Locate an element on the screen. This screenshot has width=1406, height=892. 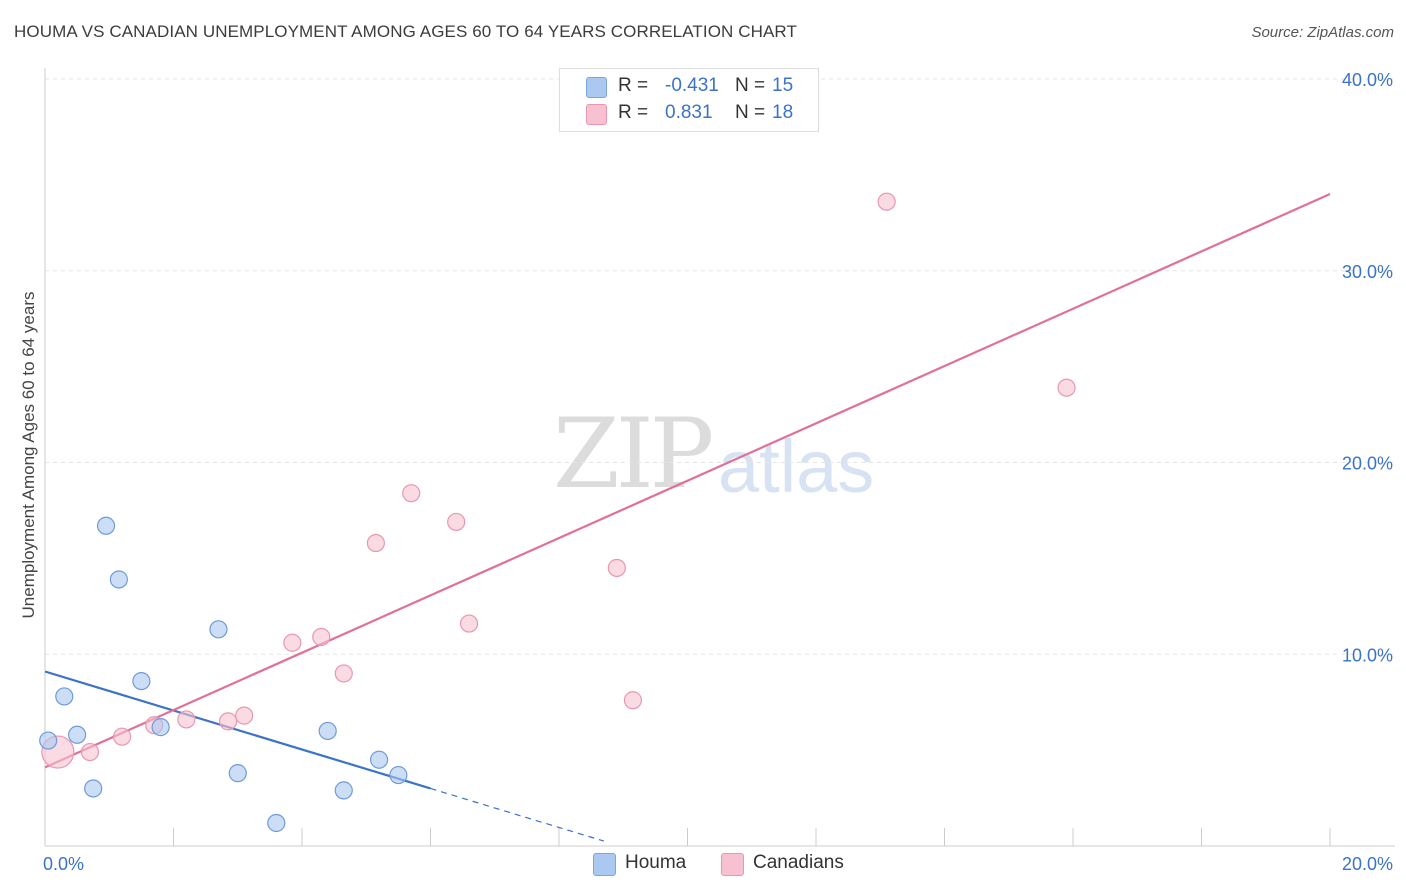
series-label-houma: Houma is located at coordinates (656, 862).